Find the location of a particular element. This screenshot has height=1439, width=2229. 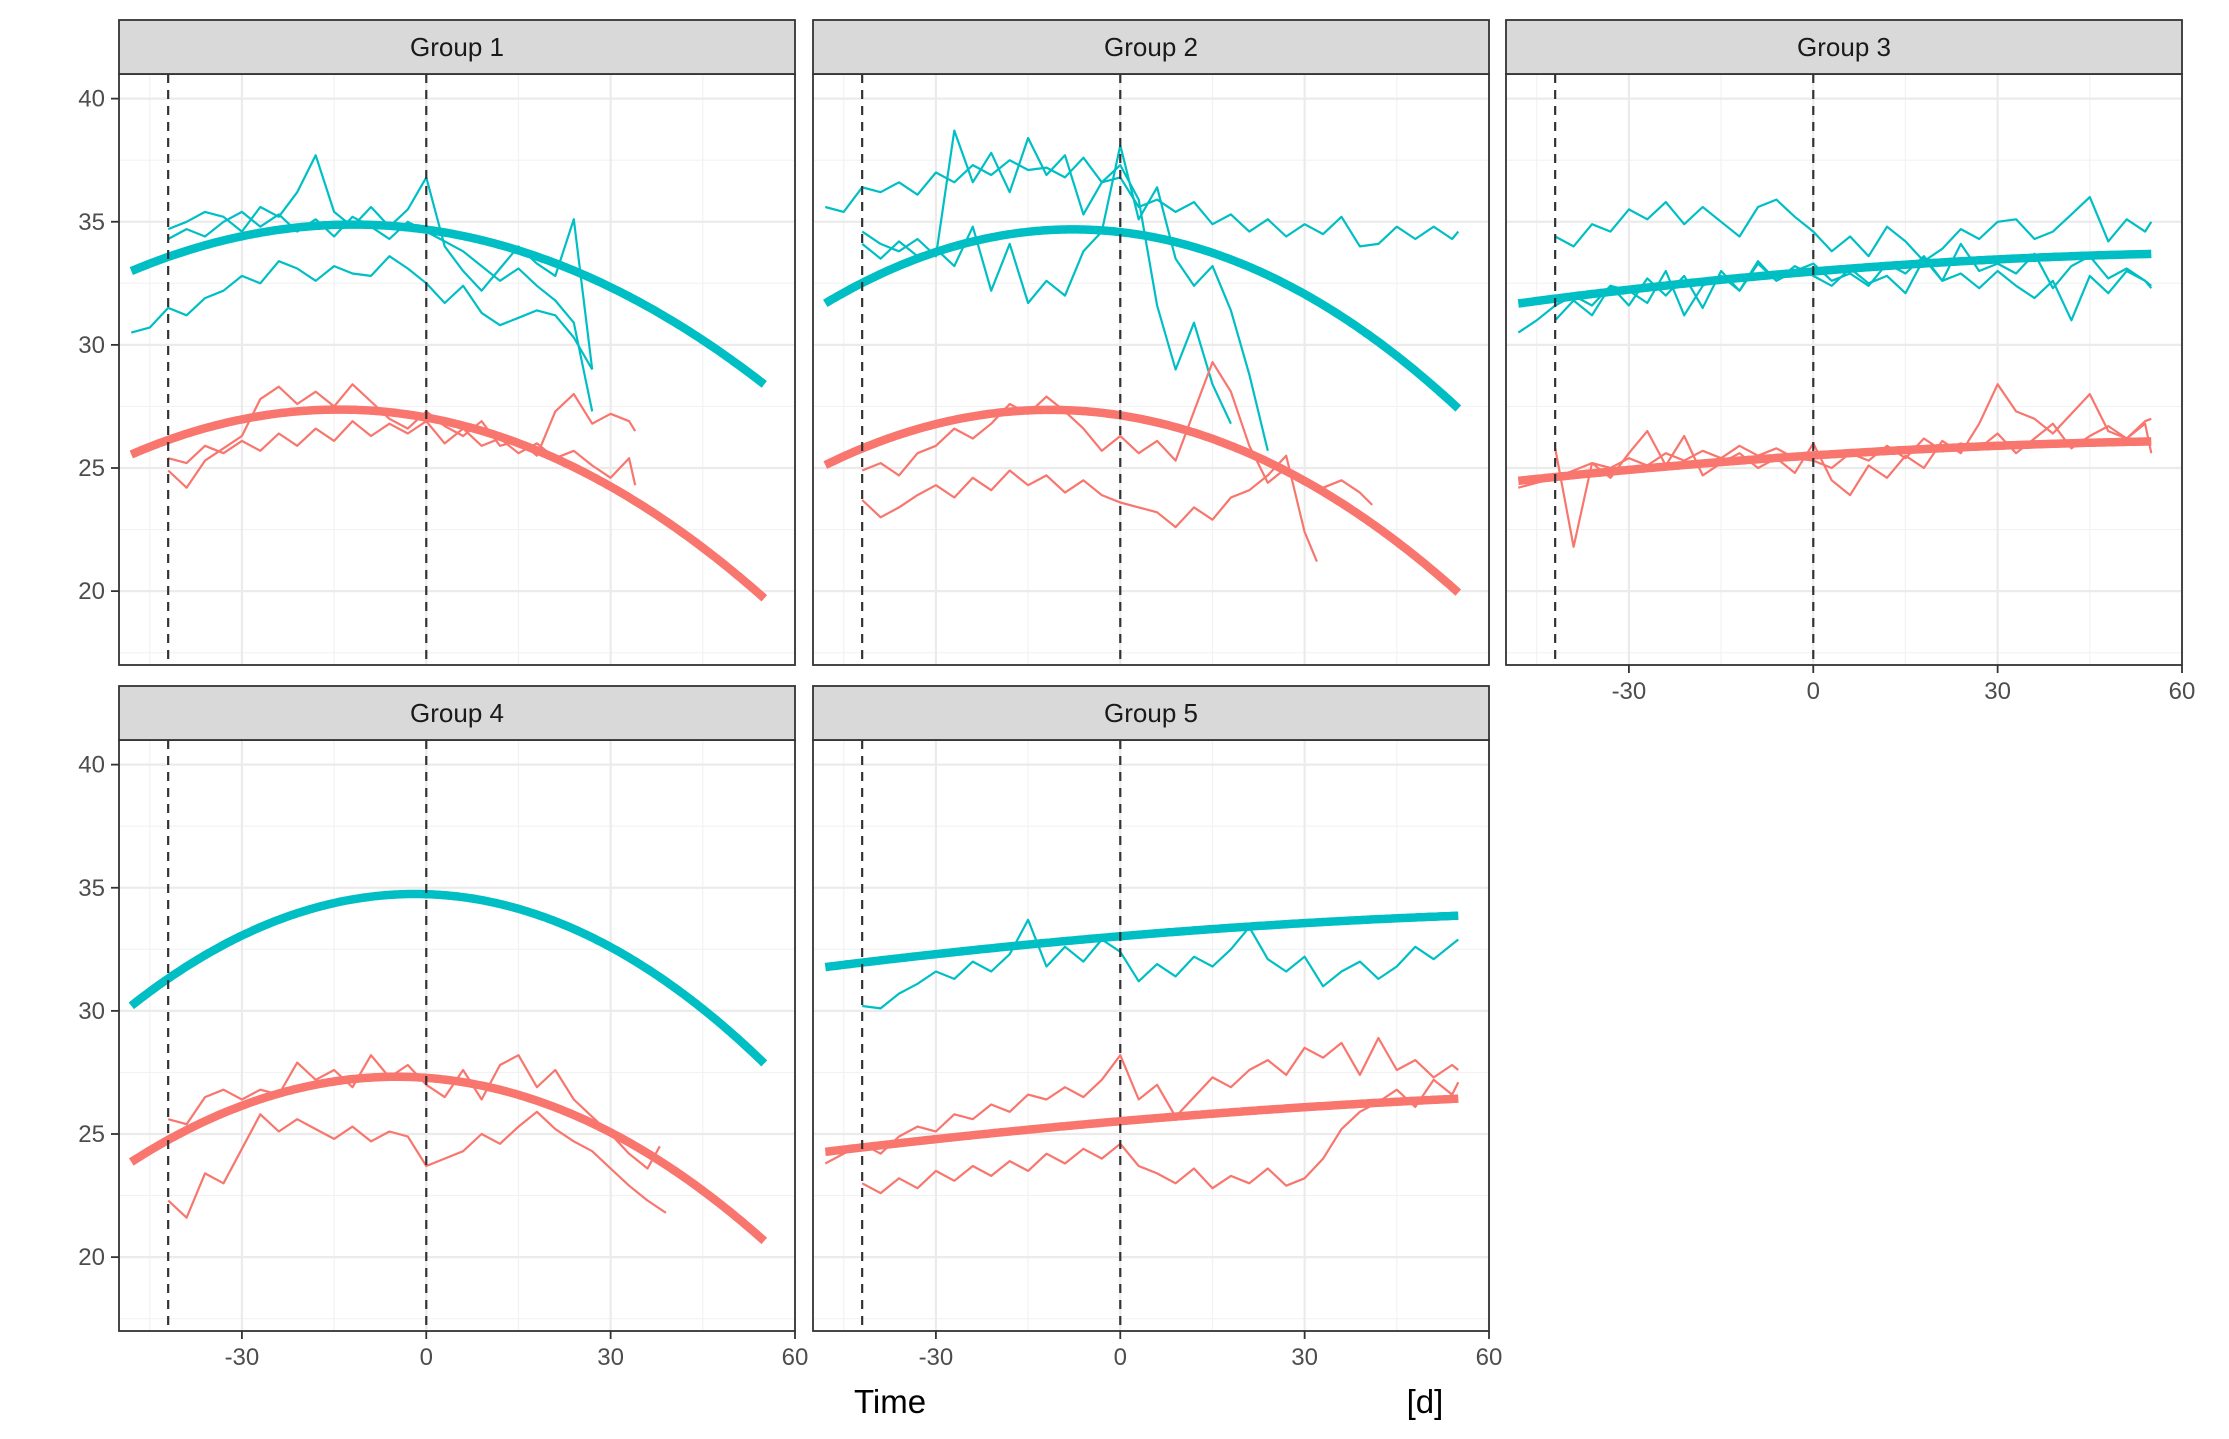

x-axis-unit: [d] is located at coordinates (1425, 1401).